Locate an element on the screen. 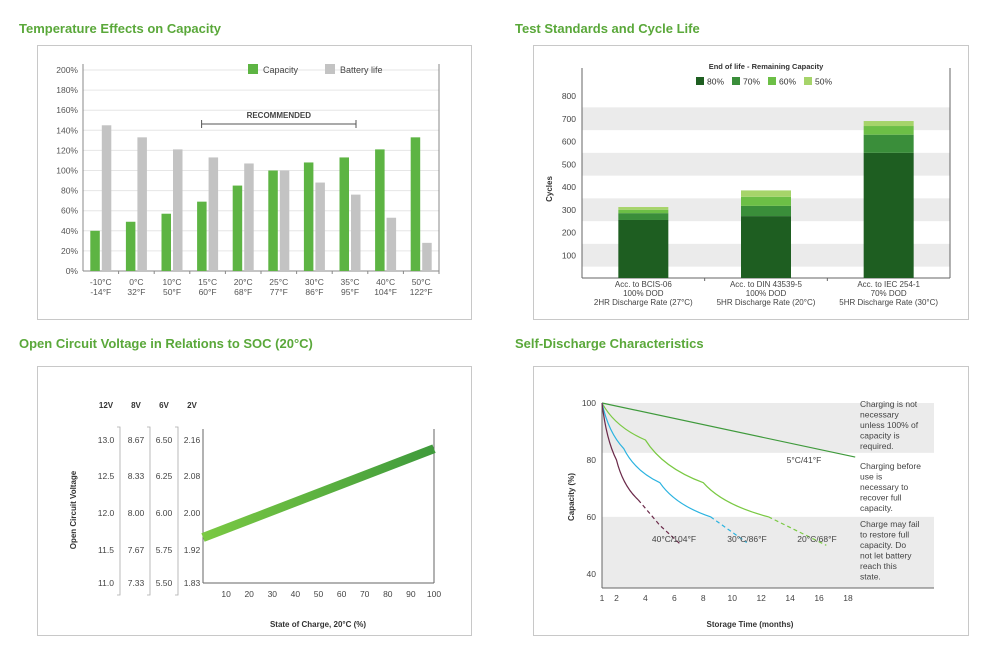 The image size is (990, 648). x-tick-label: 35°C is located at coordinates (350, 282).